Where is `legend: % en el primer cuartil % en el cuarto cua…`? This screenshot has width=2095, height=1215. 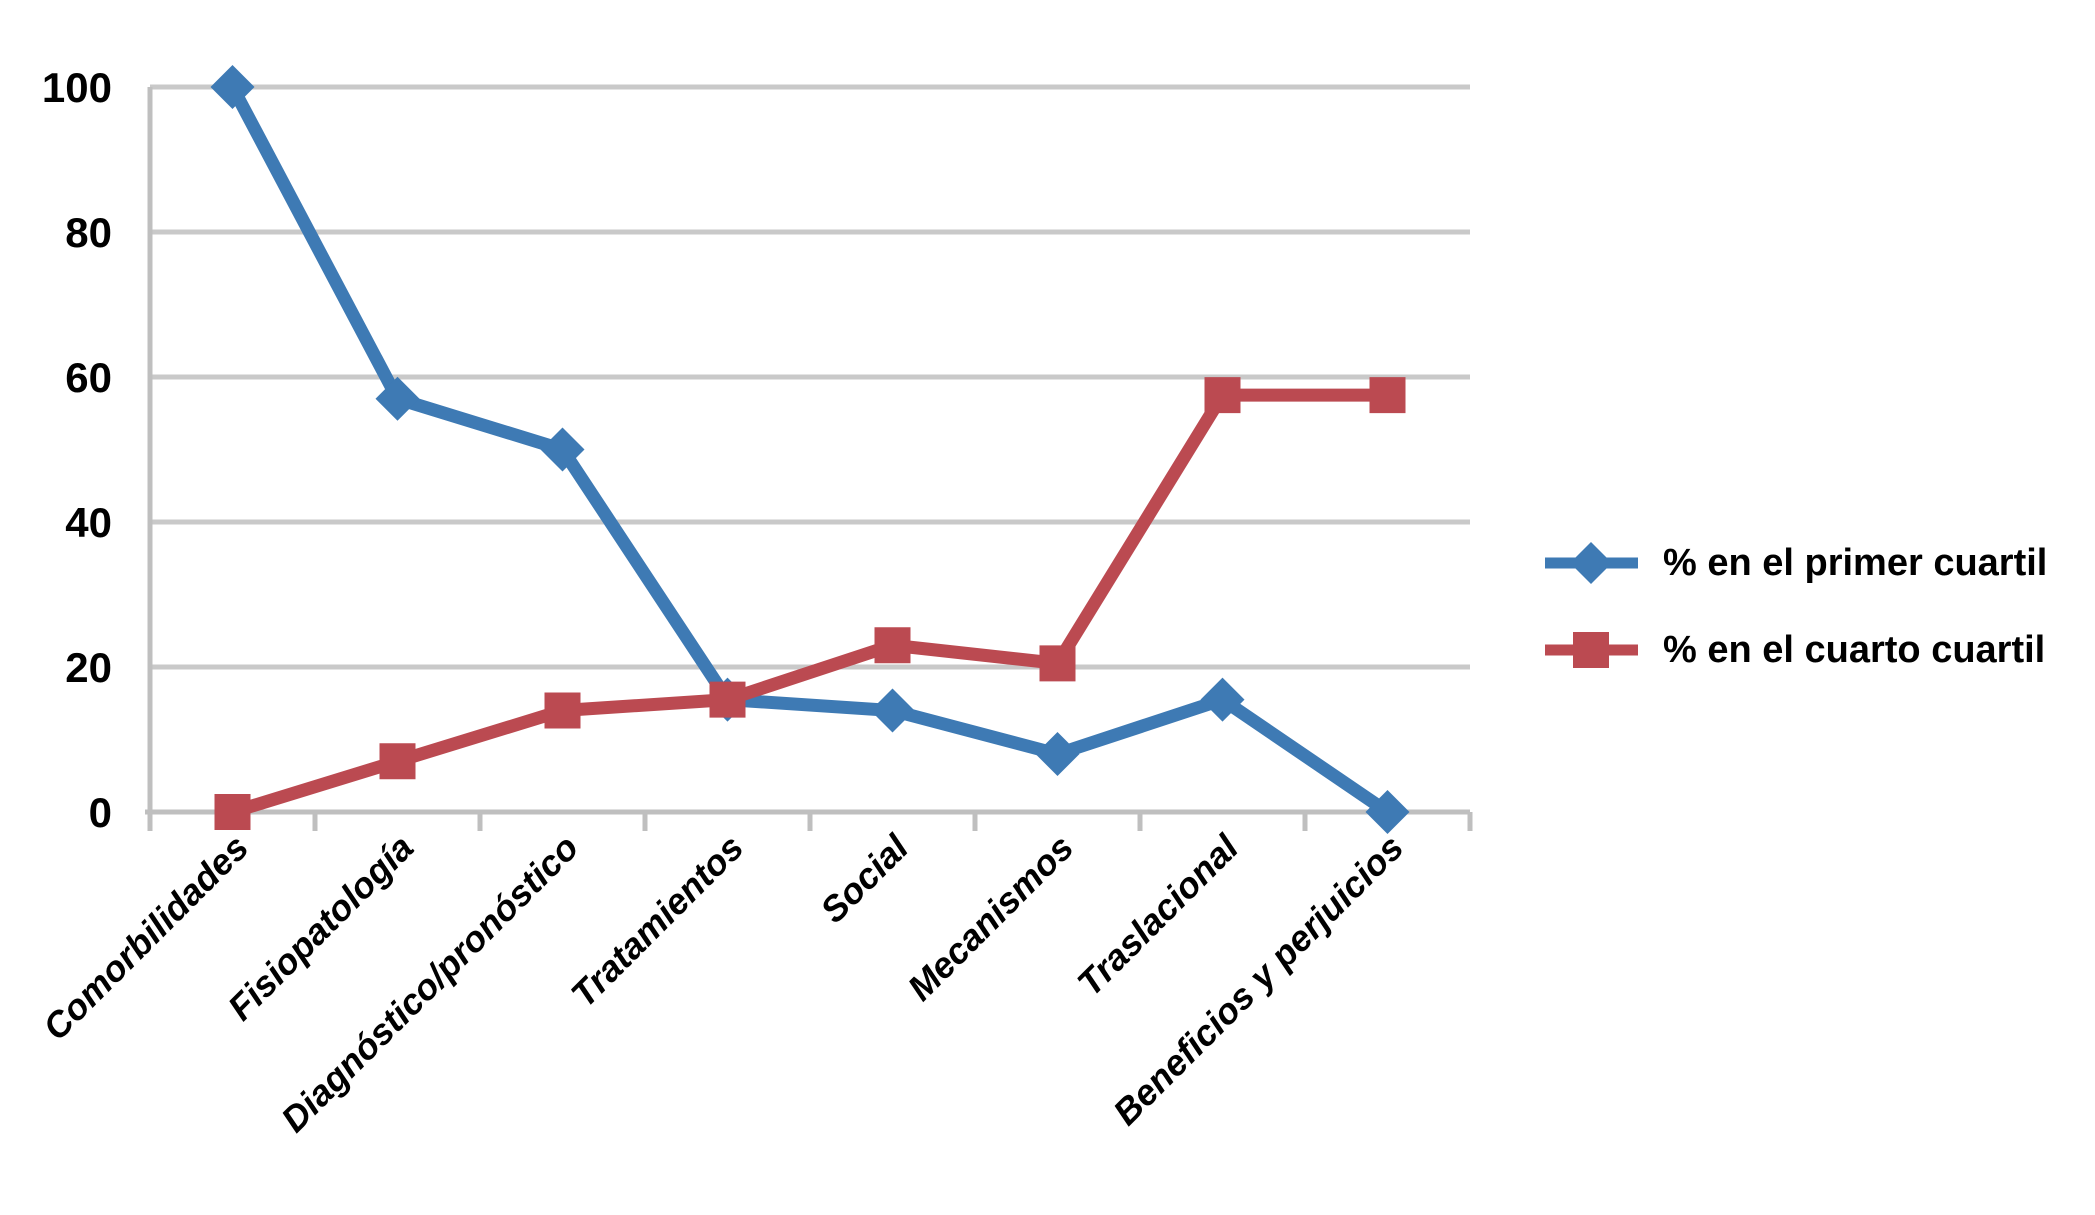 legend: % en el primer cuartil % en el cuarto cua… is located at coordinates (1796, 606).